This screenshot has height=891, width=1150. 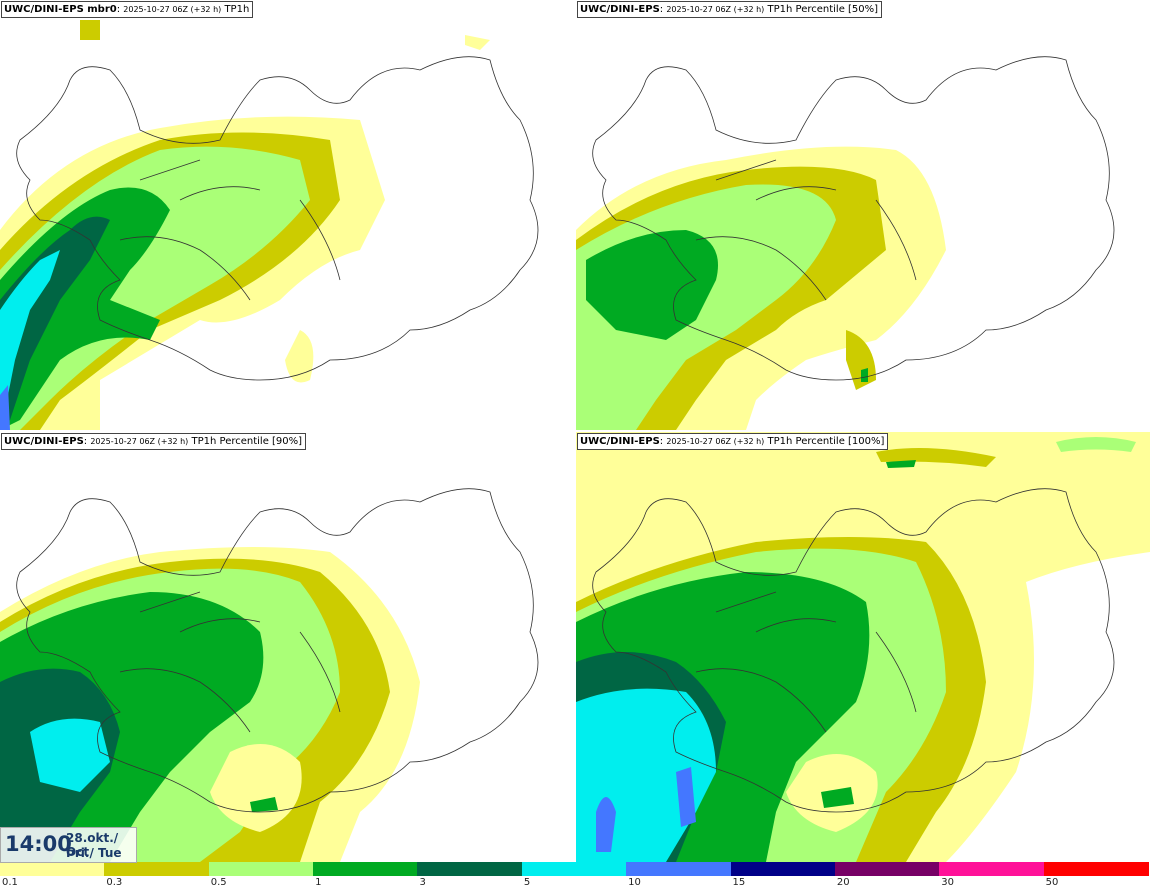 I want to click on field-label: TP1h Percentile [100%], so click(x=826, y=441).